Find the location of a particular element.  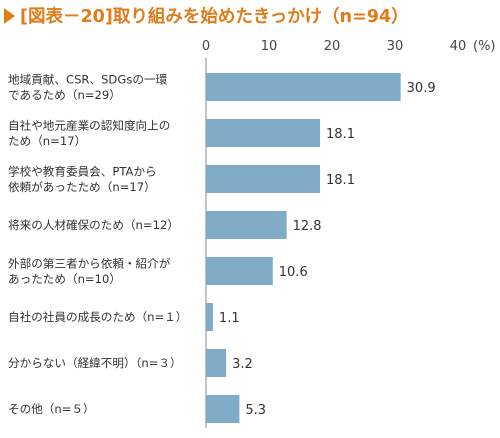

x-tick-label: 10 is located at coordinates (269, 46).